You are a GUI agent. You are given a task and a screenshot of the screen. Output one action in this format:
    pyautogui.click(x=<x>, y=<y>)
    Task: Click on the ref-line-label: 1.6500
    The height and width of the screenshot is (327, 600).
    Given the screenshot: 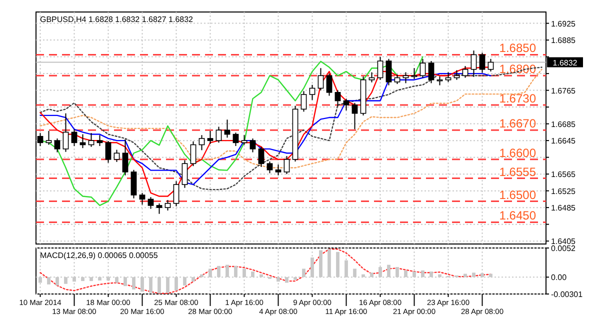 What is the action you would take?
    pyautogui.click(x=517, y=195)
    